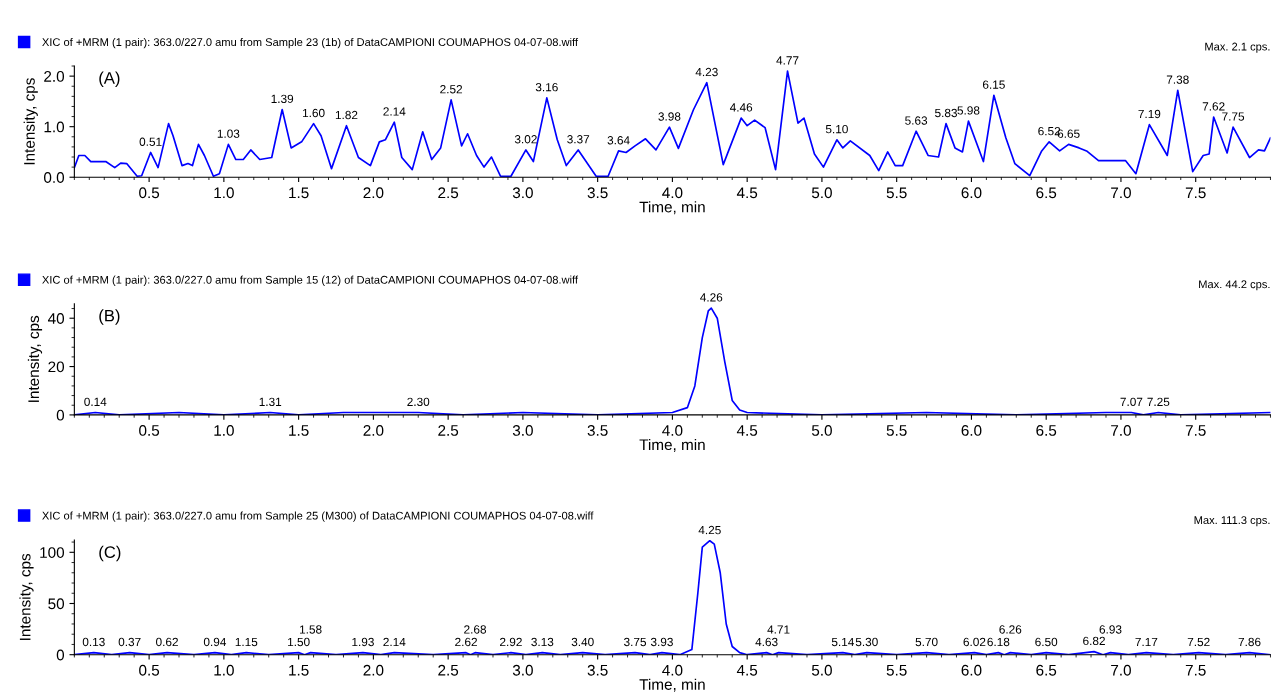  I want to click on annotation: 1.50, so click(299, 642).